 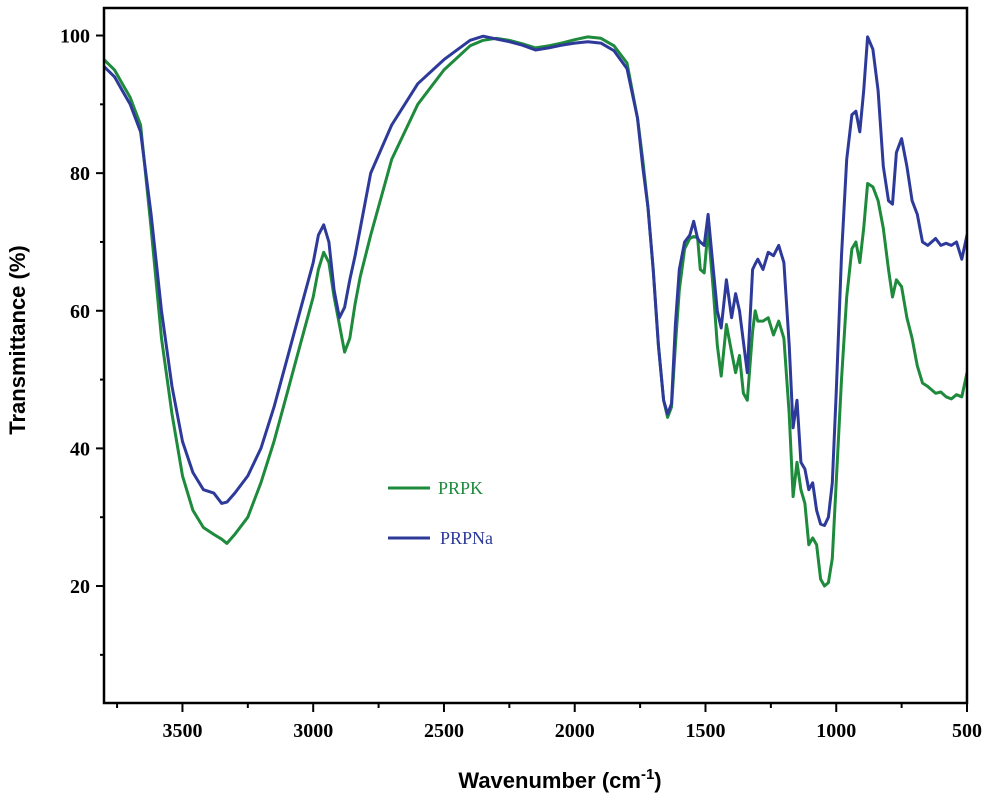 I want to click on x-tick-label-2500: 2500, so click(x=444, y=731).